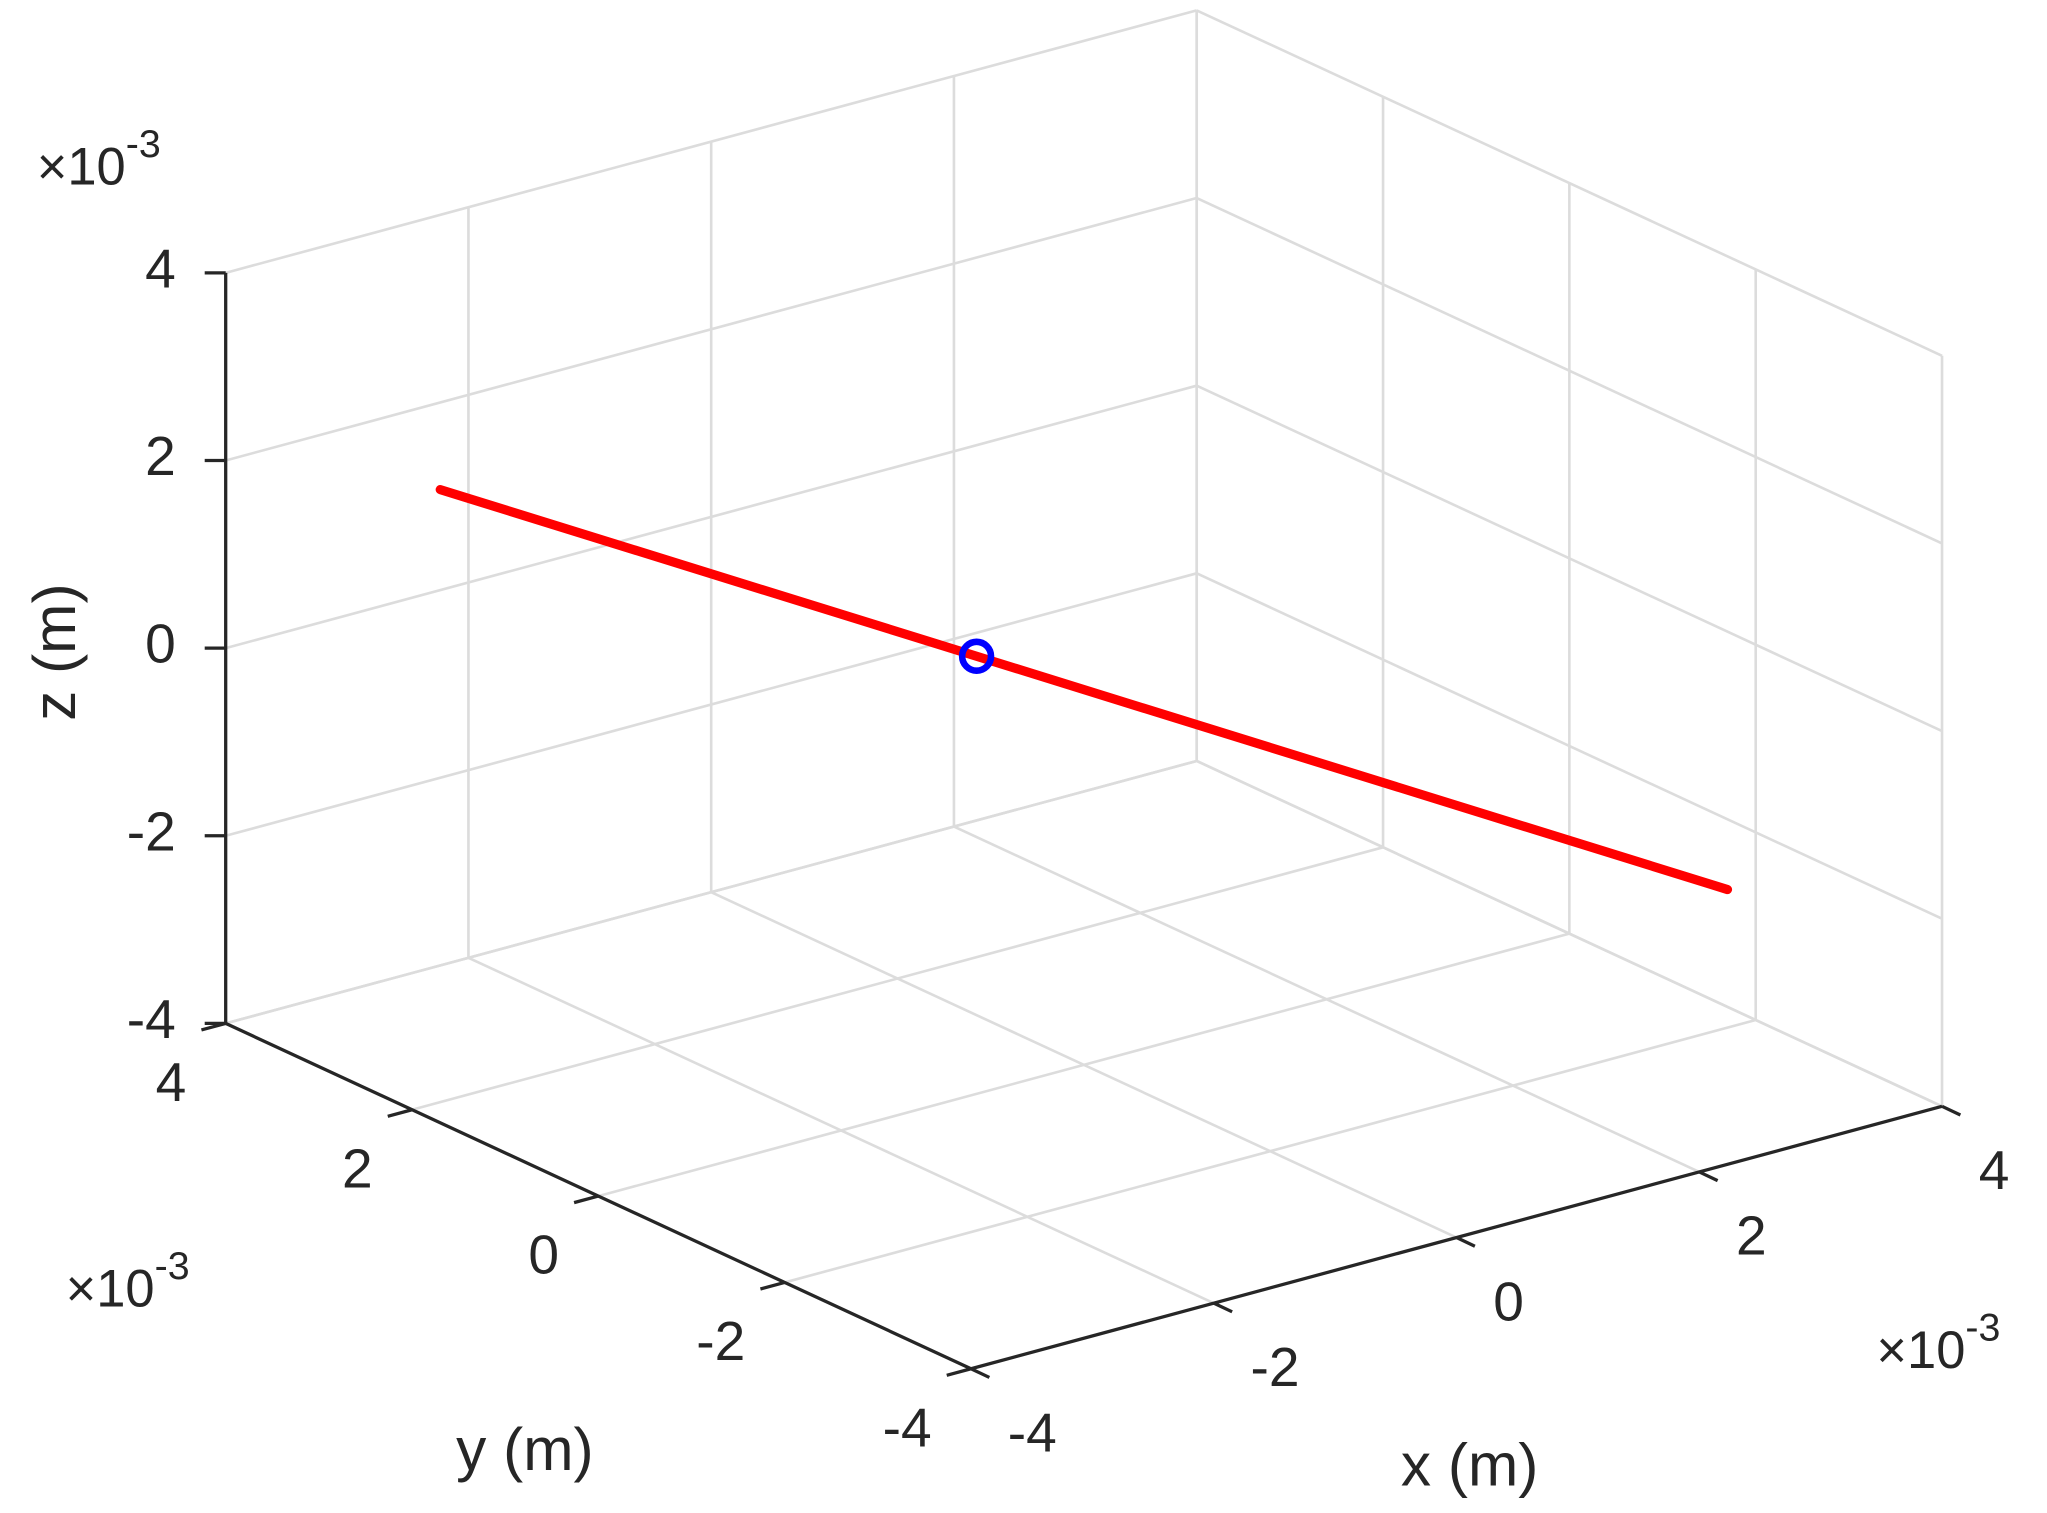 The image size is (2047, 1513). Describe the element at coordinates (160, 268) in the screenshot. I see `z-tick-label: 4` at that location.